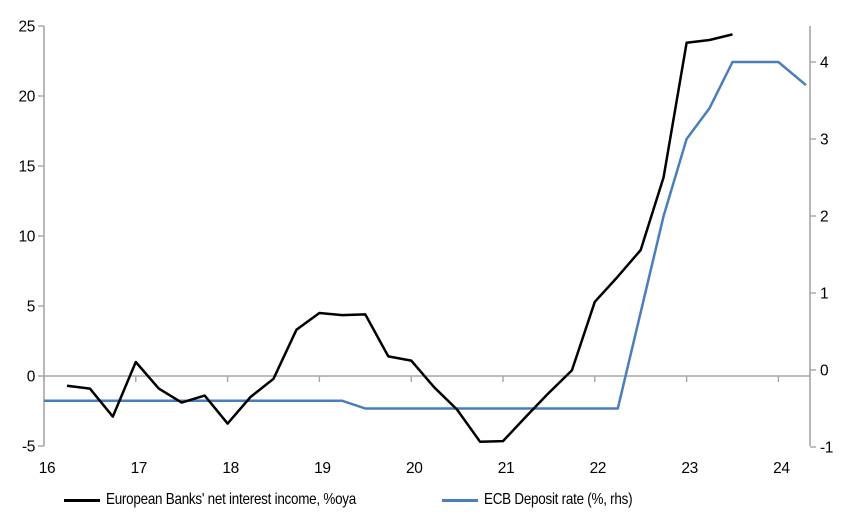 This screenshot has width=852, height=531. I want to click on y-axis-left-label: 0, so click(31, 377).